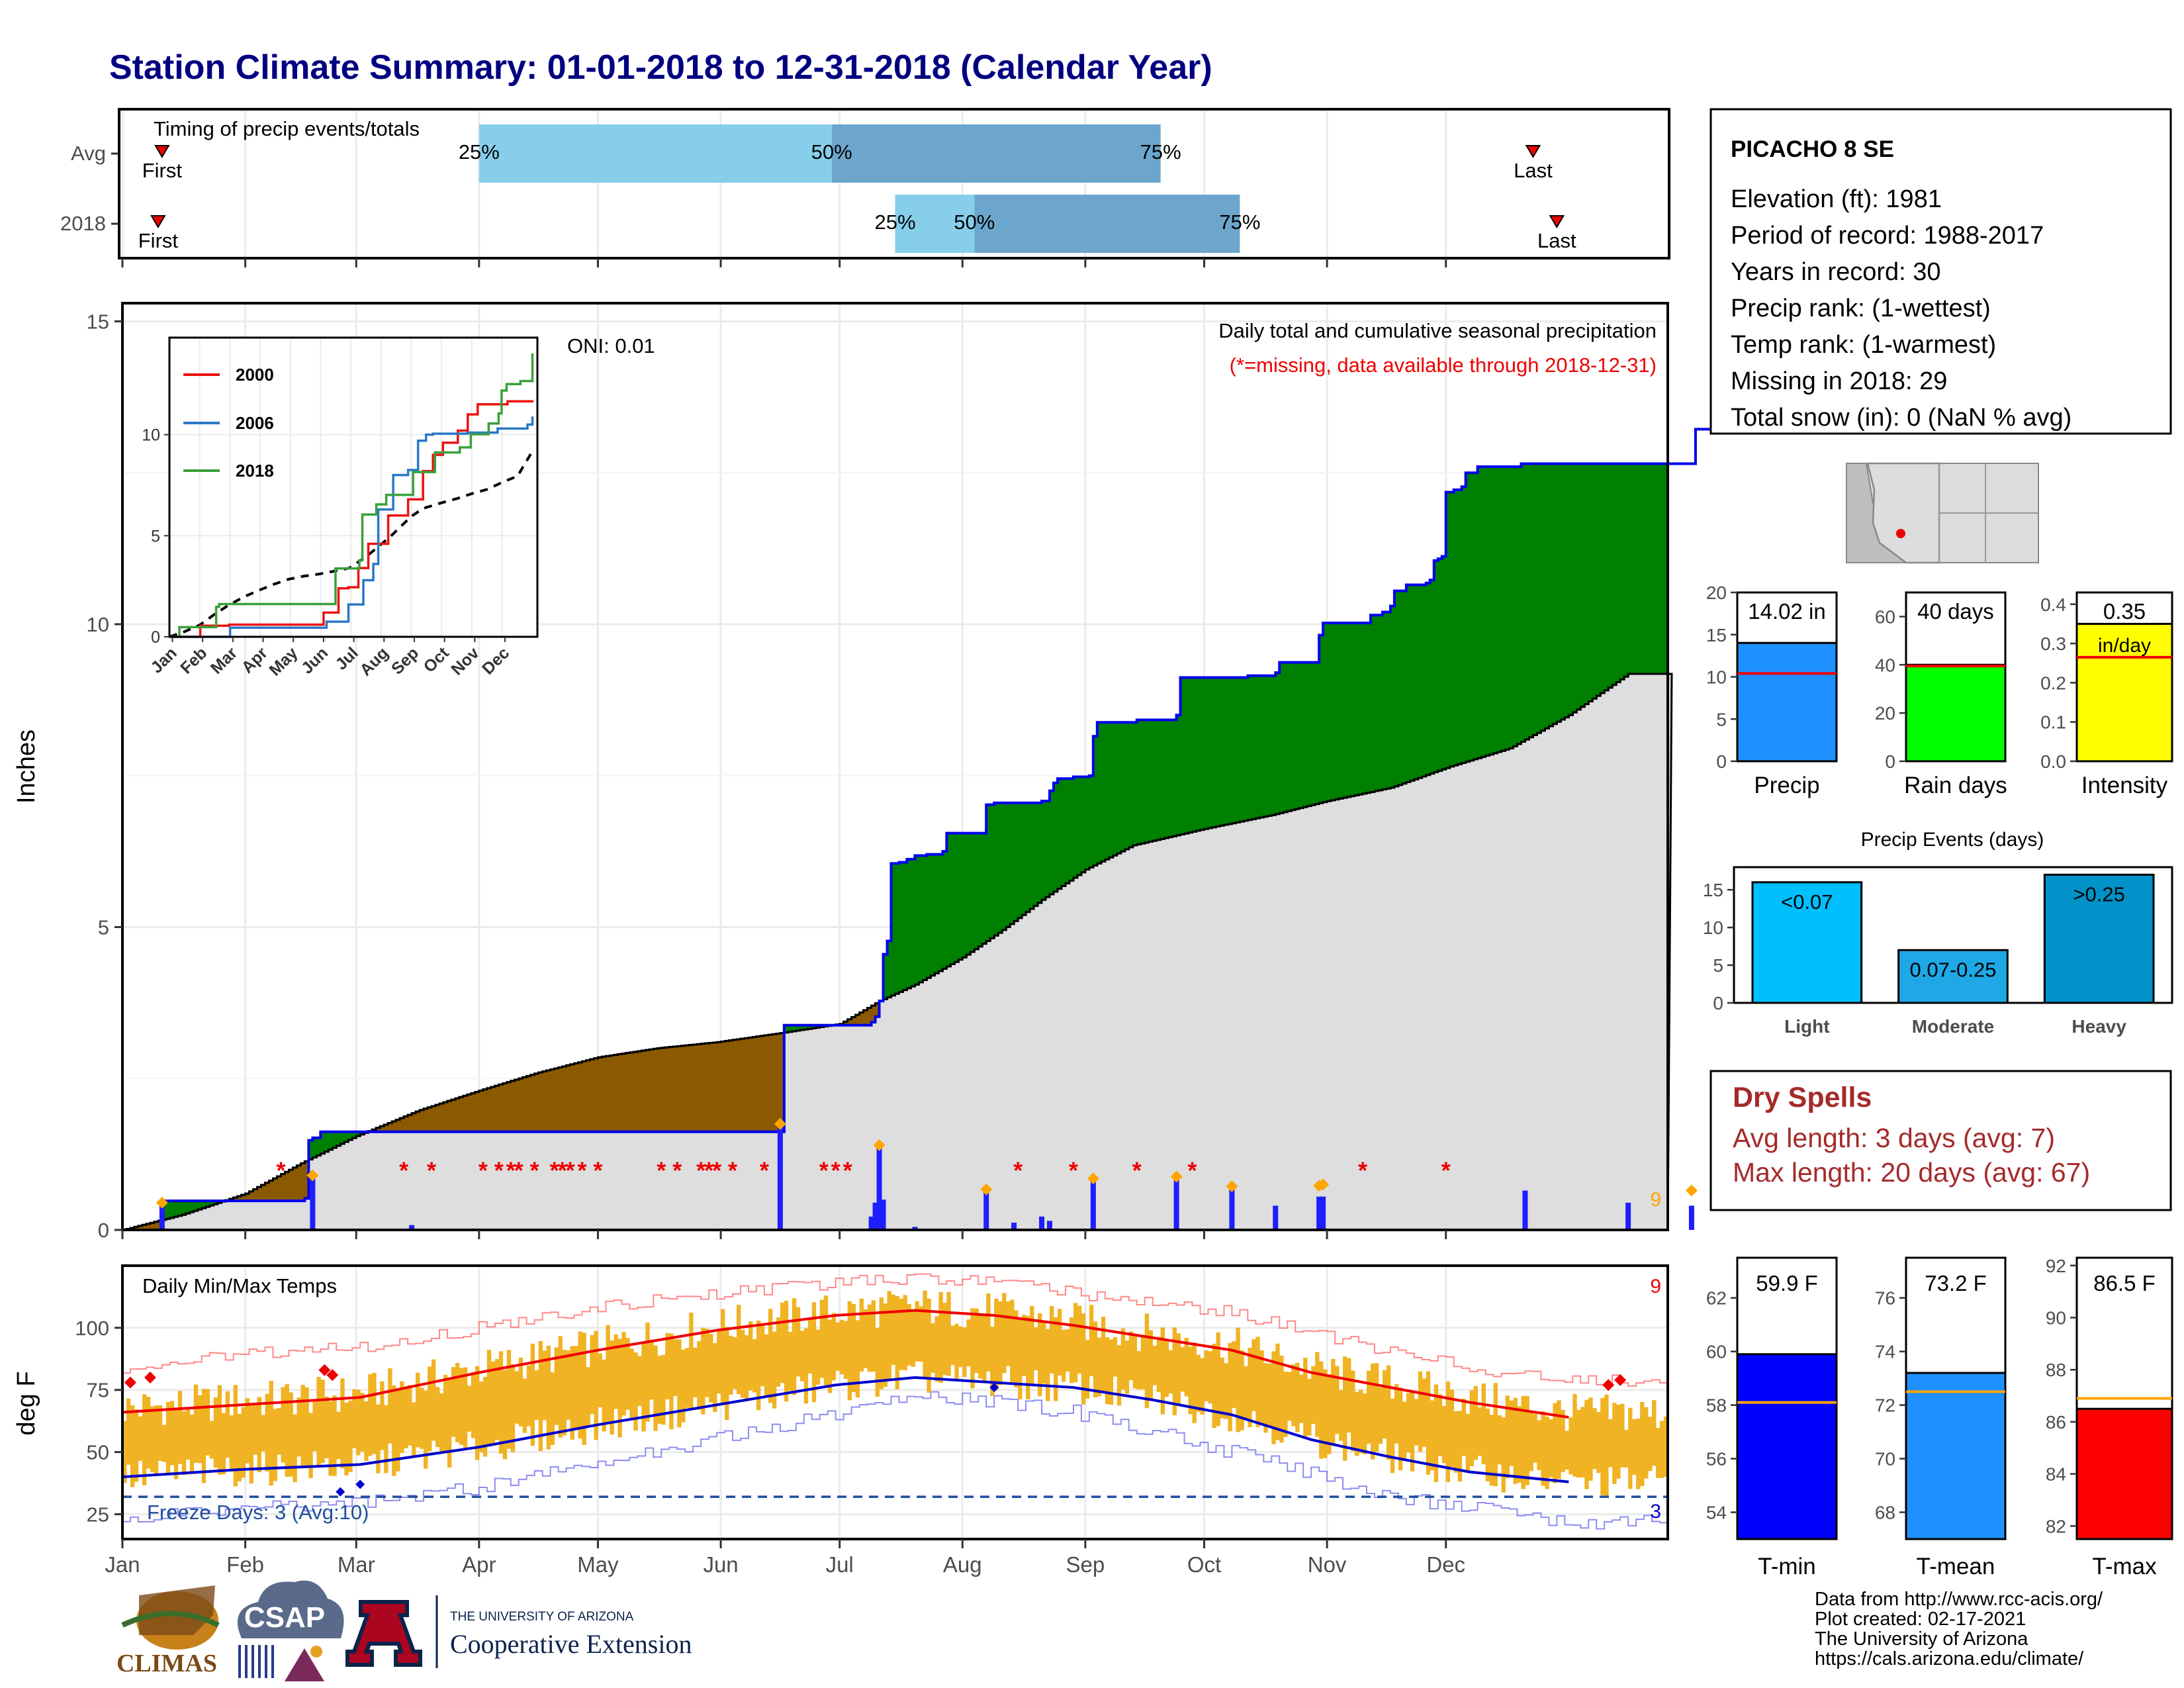  I want to click on temp-summary-bar-t-min: 59.9 F 54 56 58 60 62 T-min, so click(1772, 1417).